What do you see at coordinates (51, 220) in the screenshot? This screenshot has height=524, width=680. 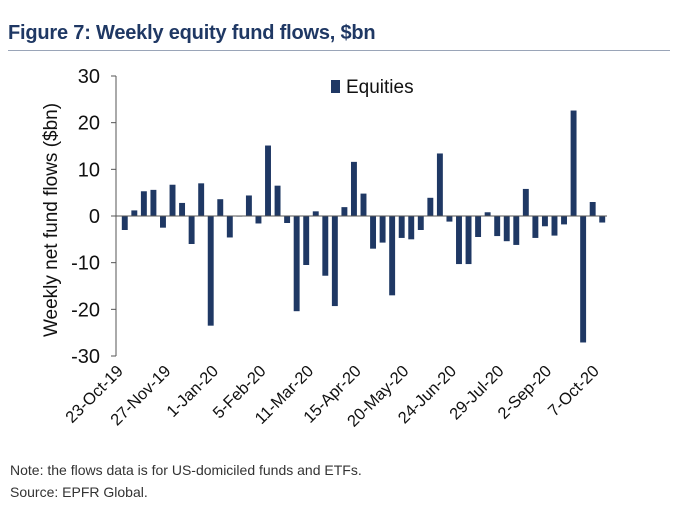 I see `y-axis-title: Weekly net fund flows ($bn)` at bounding box center [51, 220].